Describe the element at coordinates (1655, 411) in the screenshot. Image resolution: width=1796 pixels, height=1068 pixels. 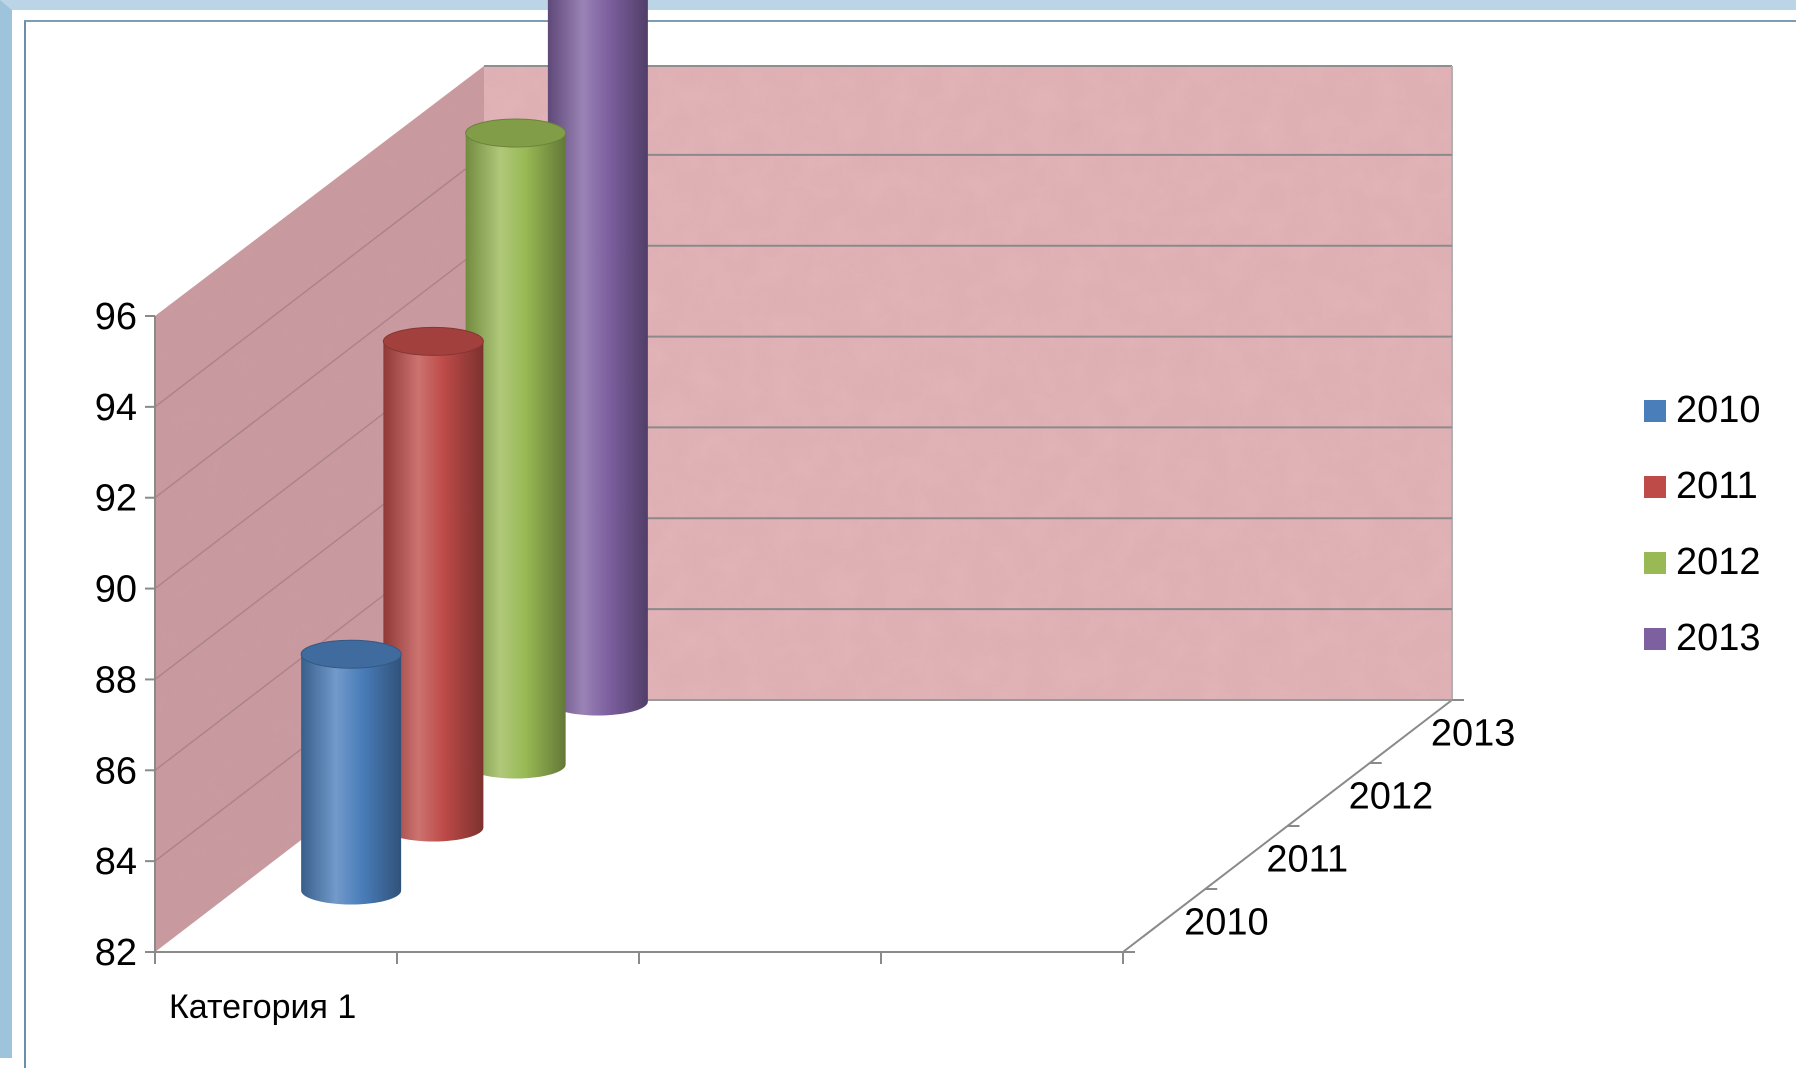
I see `legend-swatch-2010` at that location.